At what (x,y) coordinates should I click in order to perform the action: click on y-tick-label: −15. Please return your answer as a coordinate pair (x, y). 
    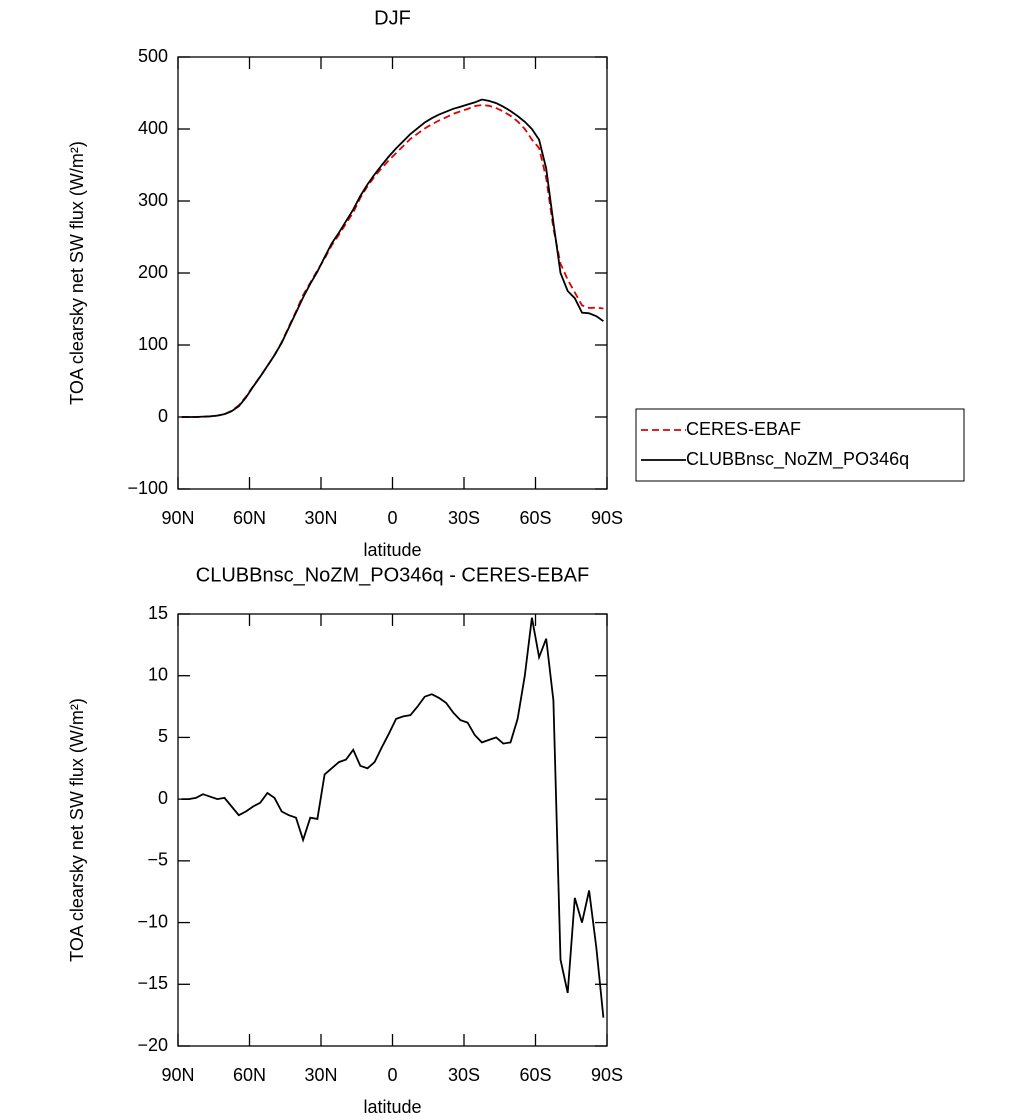
    Looking at the image, I should click on (152, 983).